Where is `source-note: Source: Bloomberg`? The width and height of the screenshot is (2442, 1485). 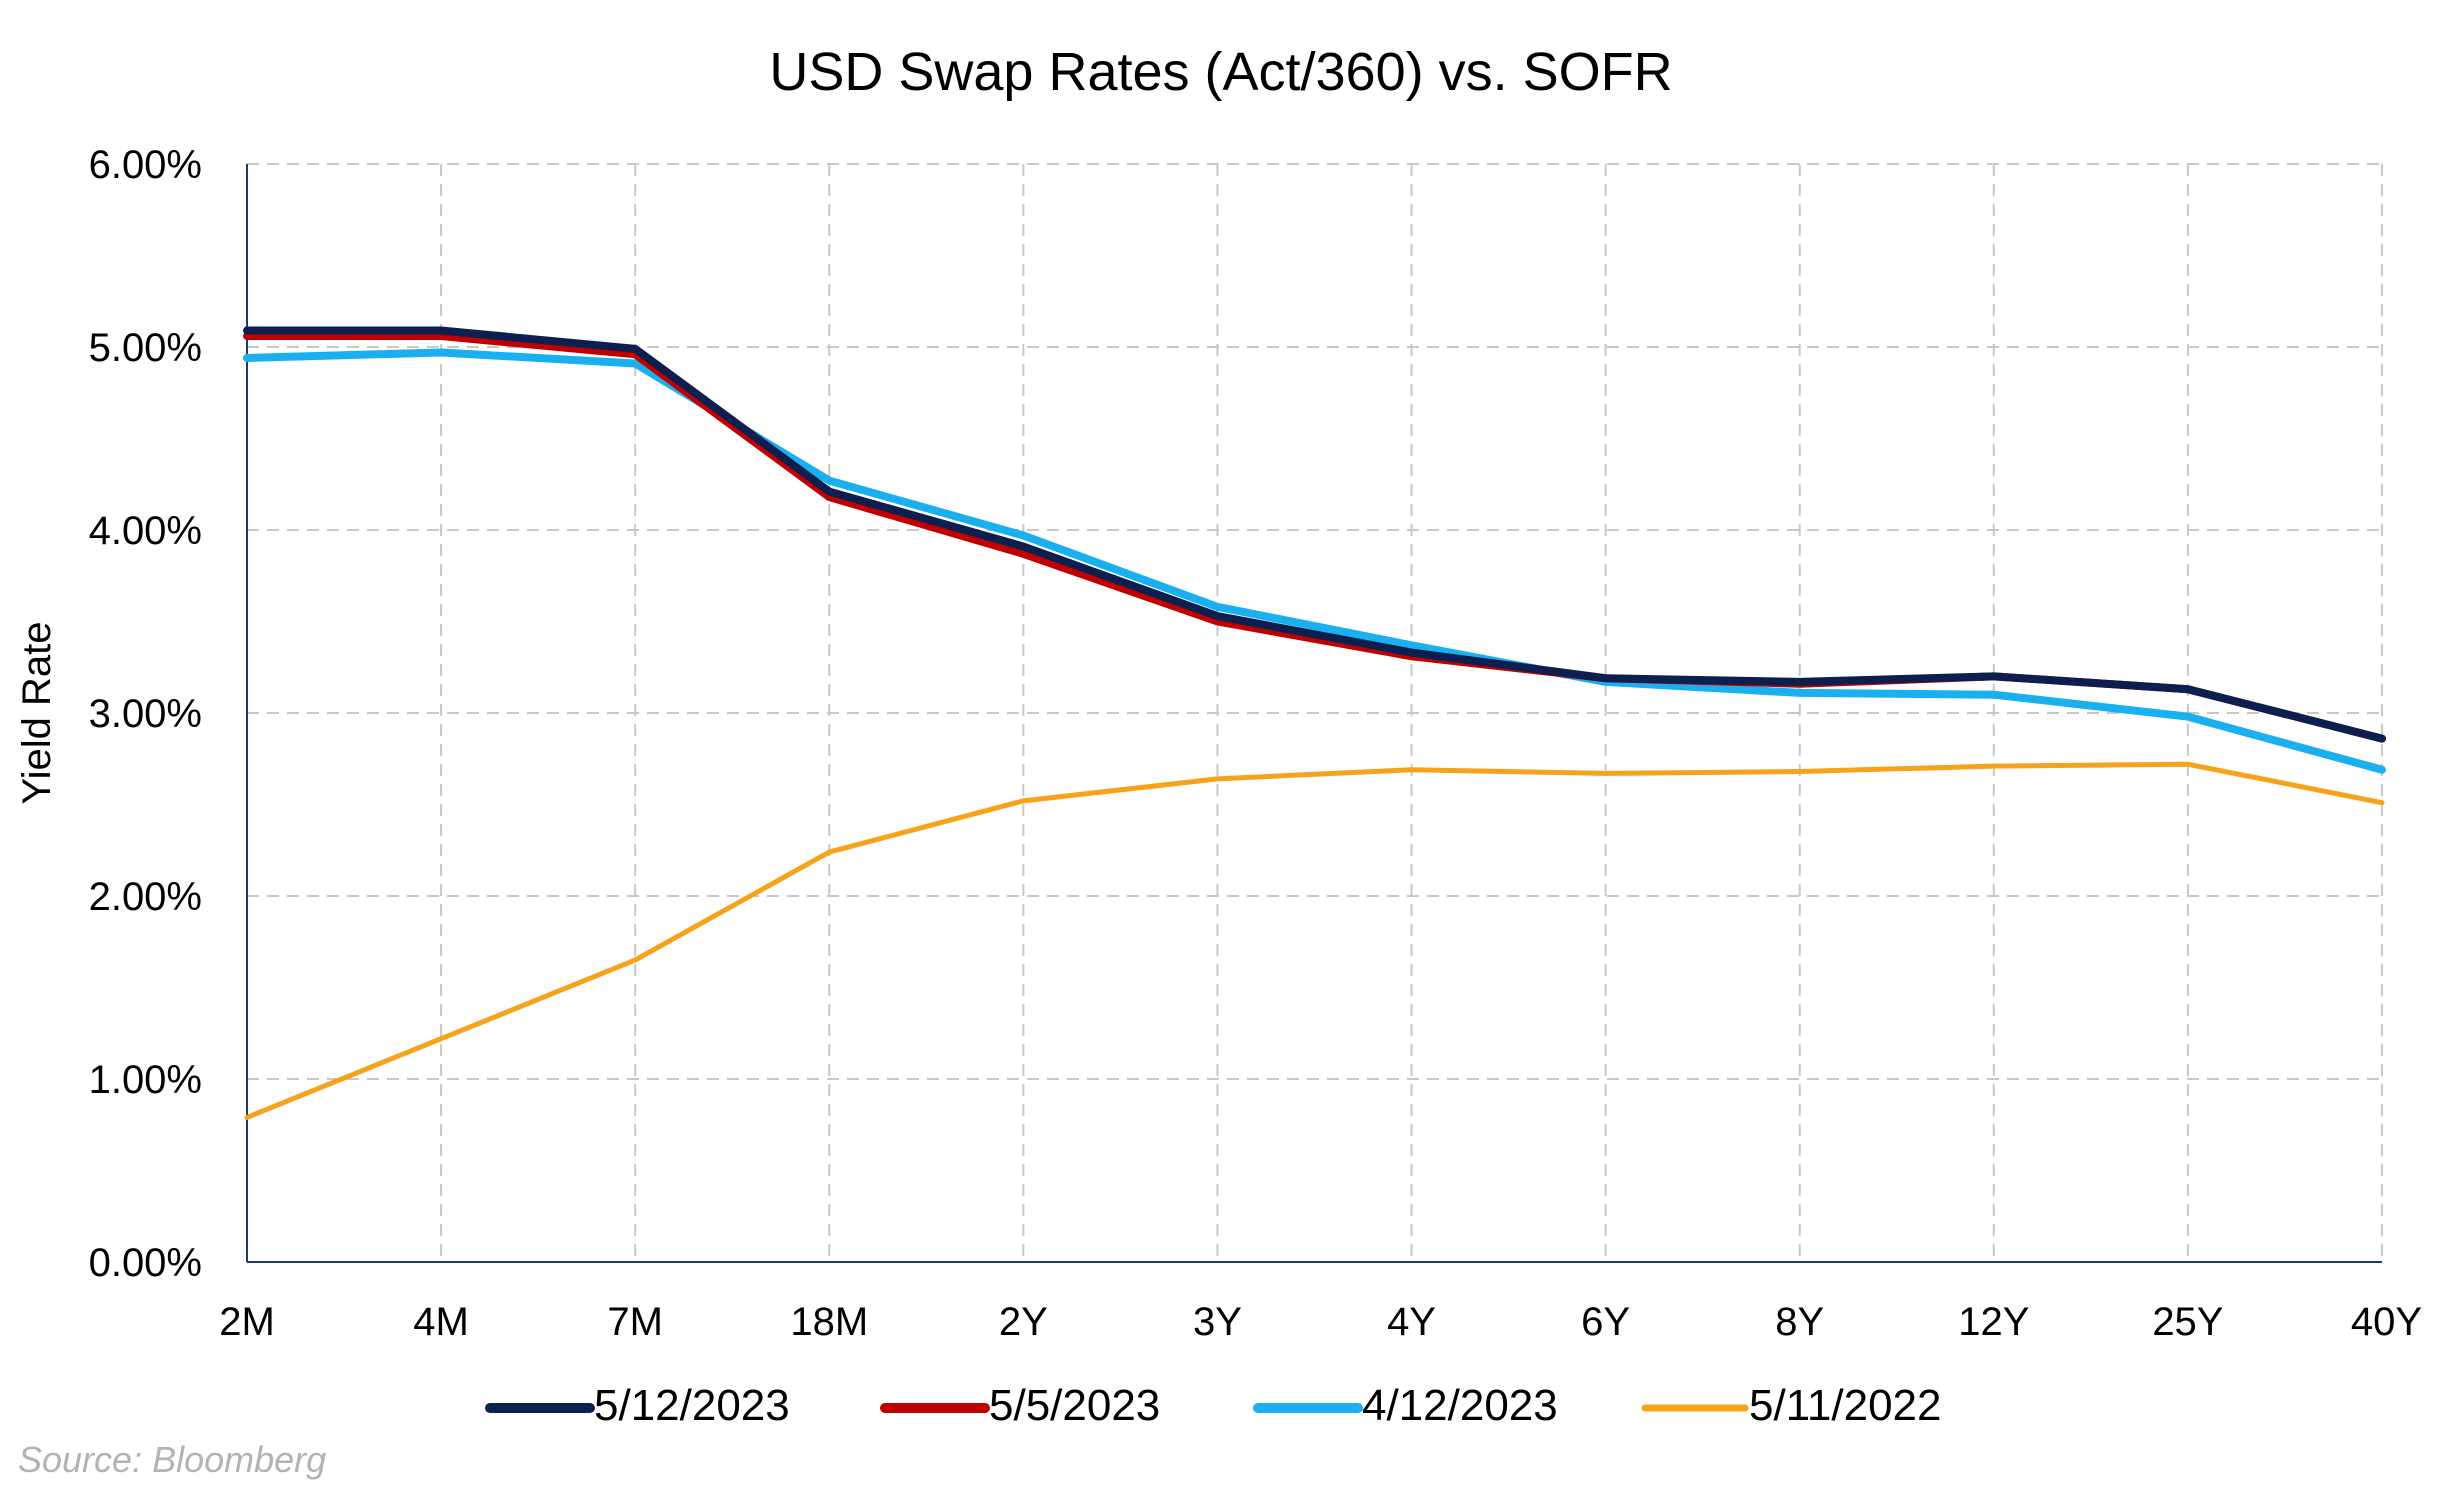 source-note: Source: Bloomberg is located at coordinates (172, 1459).